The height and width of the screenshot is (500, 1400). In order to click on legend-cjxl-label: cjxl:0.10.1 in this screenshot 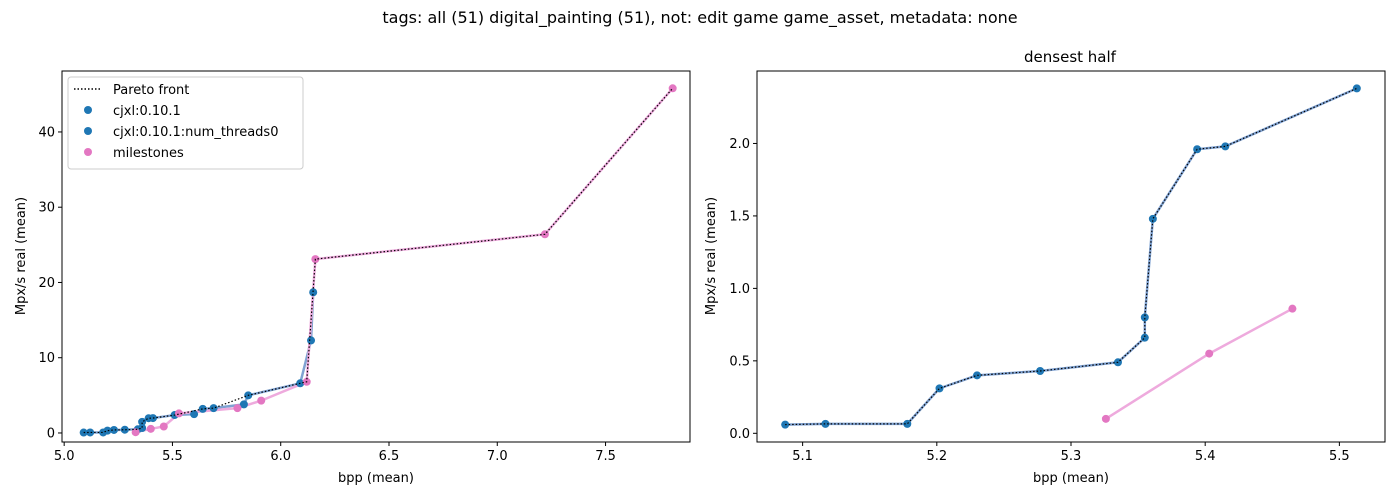, I will do `click(147, 111)`.